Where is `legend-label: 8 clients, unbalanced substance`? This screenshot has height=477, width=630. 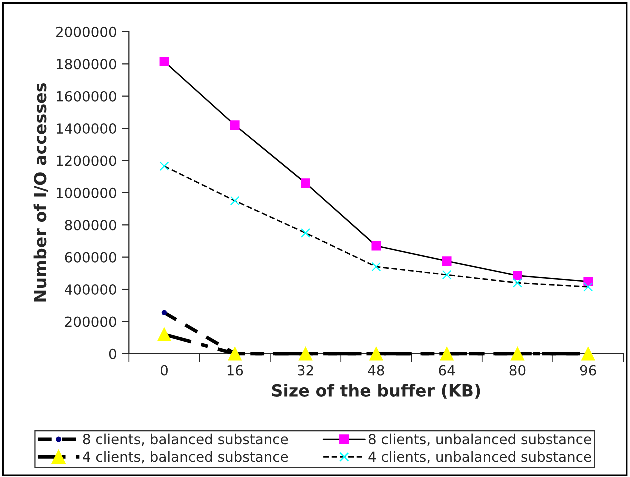
legend-label: 8 clients, unbalanced substance is located at coordinates (480, 440).